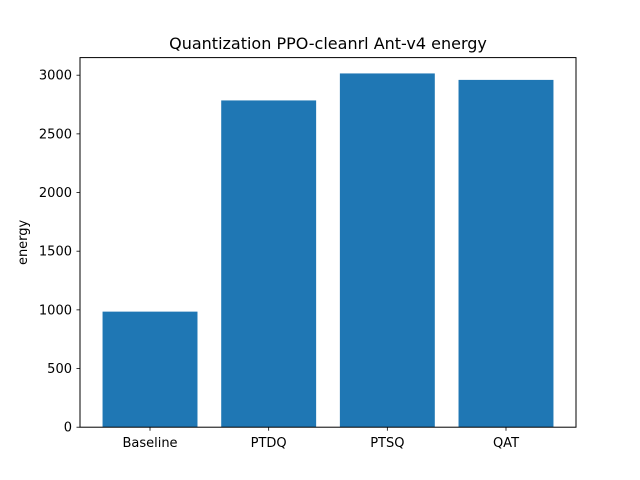  Describe the element at coordinates (506, 253) in the screenshot. I see `bar-qat` at that location.